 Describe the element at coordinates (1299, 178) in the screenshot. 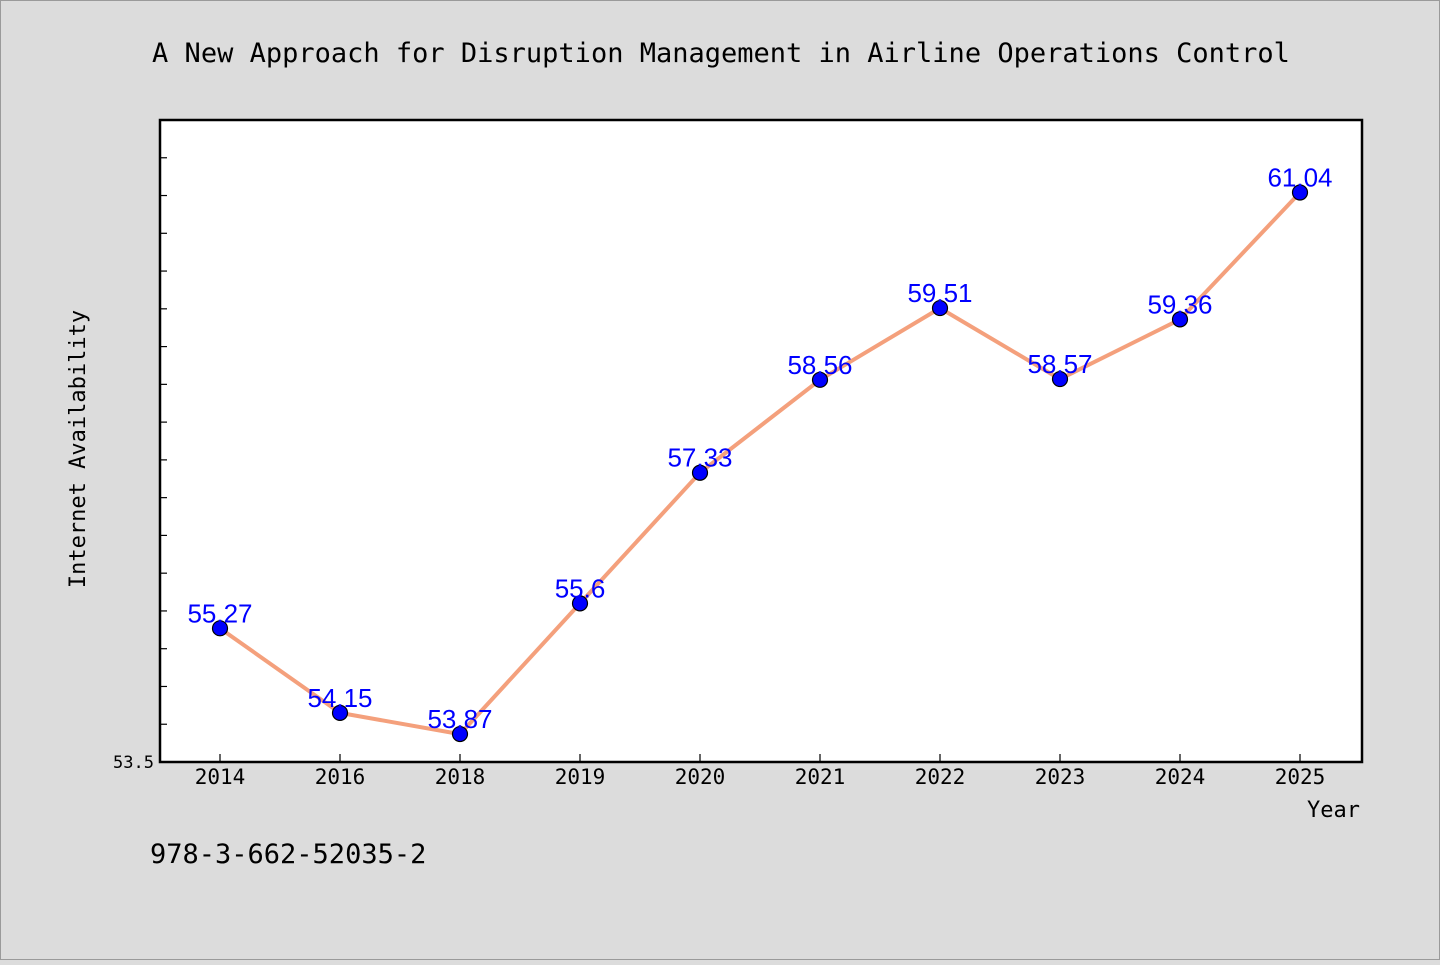

I see `data-label: 61.04` at that location.